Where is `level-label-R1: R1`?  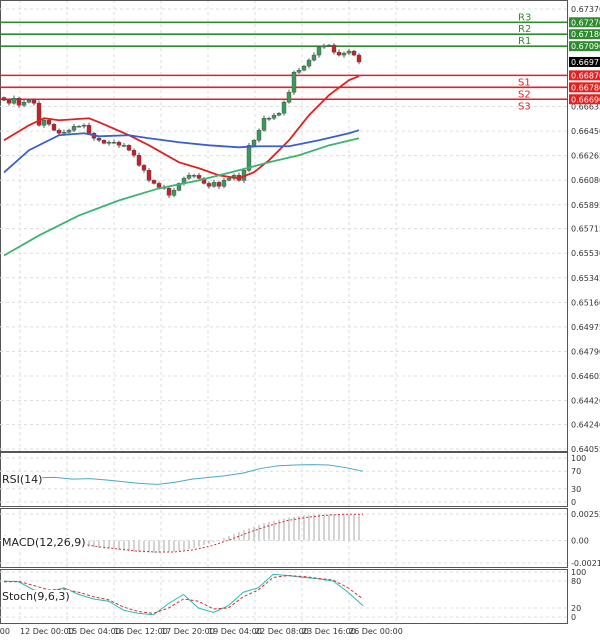 level-label-R1: R1 is located at coordinates (524, 41).